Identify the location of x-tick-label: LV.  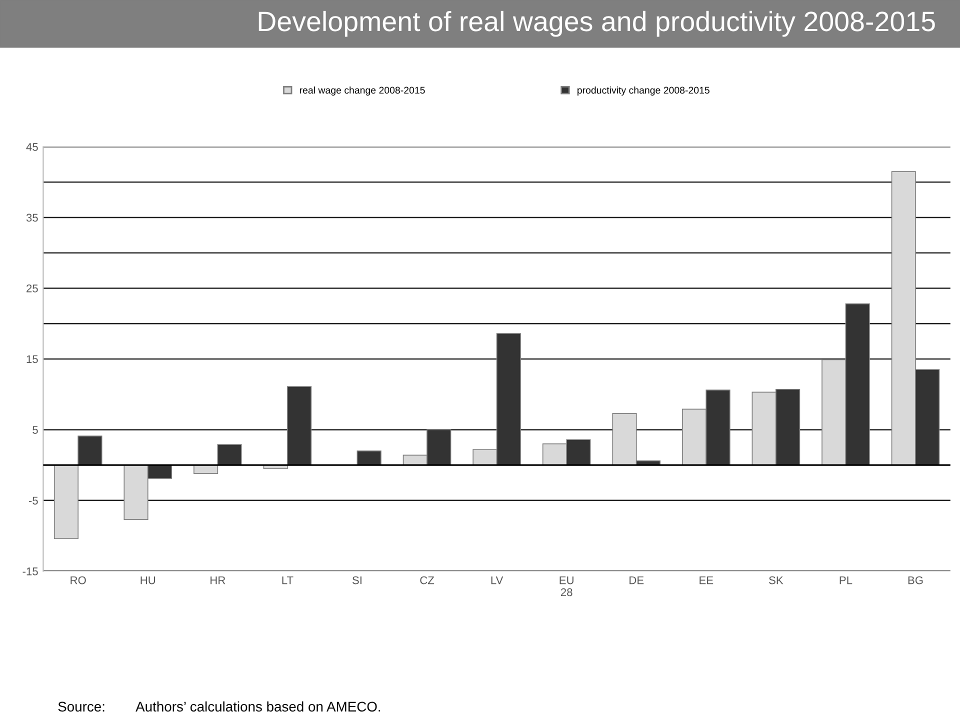
(497, 580).